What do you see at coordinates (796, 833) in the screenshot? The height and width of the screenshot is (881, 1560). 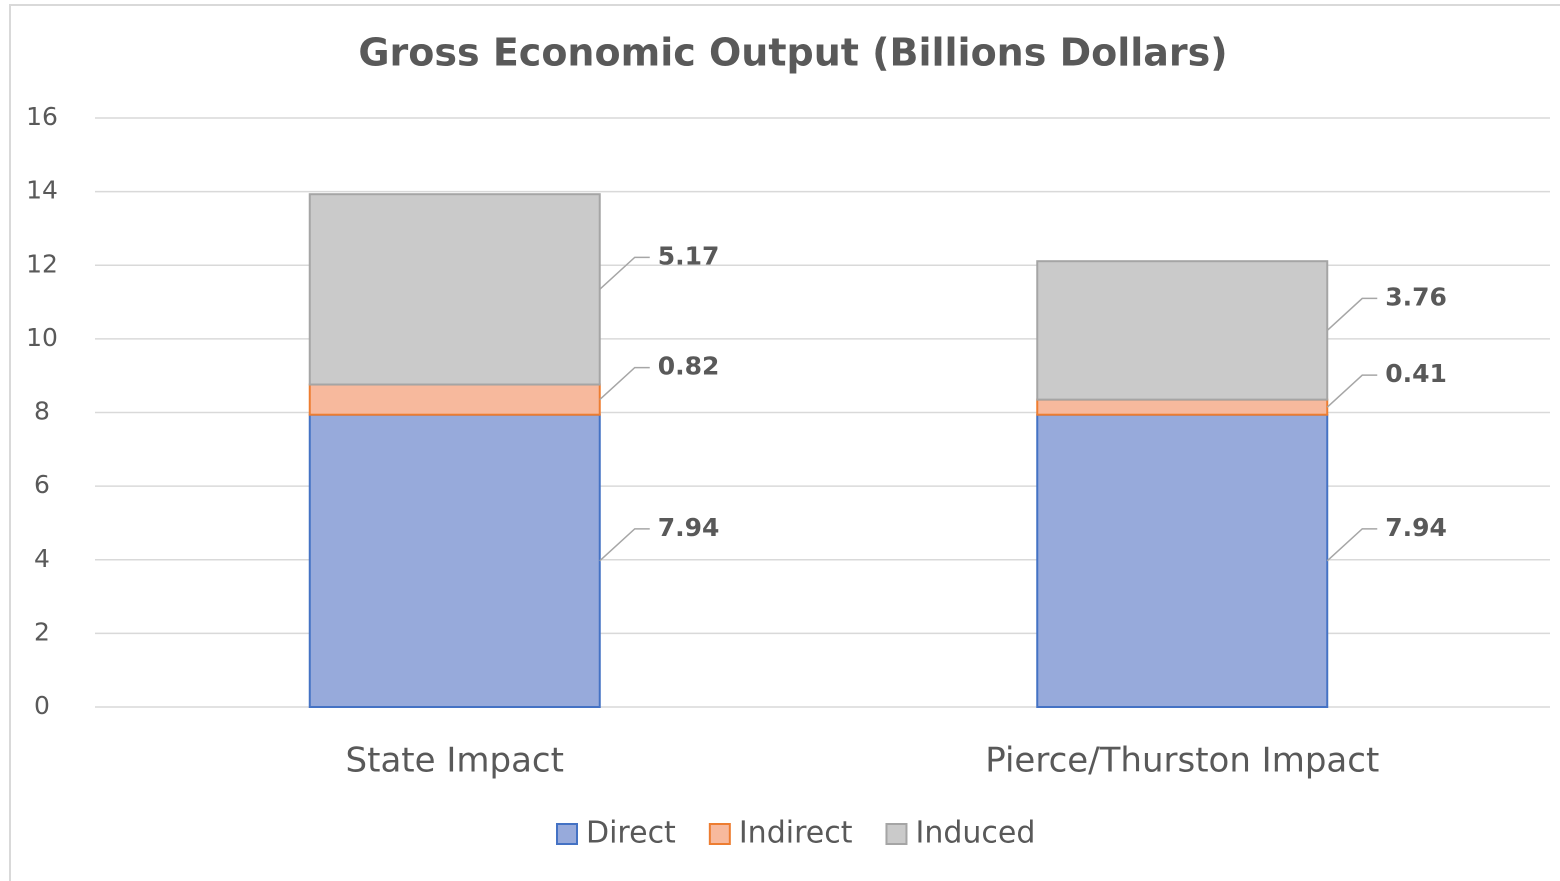 I see `legend-label: Indirect` at bounding box center [796, 833].